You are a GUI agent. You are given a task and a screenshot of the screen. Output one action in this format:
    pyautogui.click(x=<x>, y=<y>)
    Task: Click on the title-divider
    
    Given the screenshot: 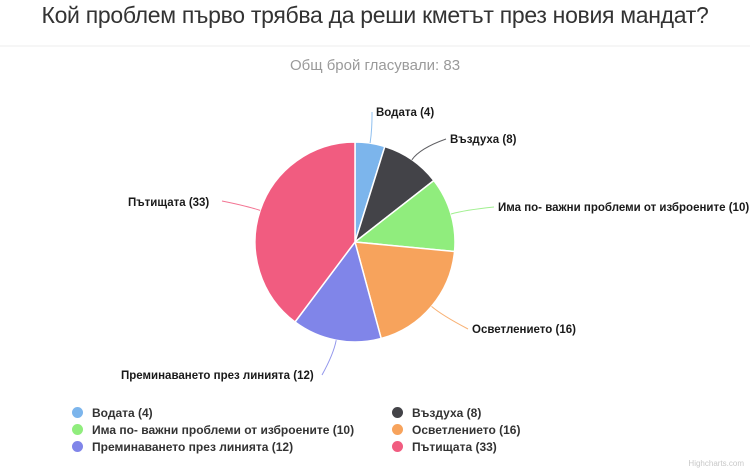 What is the action you would take?
    pyautogui.click(x=375, y=46)
    